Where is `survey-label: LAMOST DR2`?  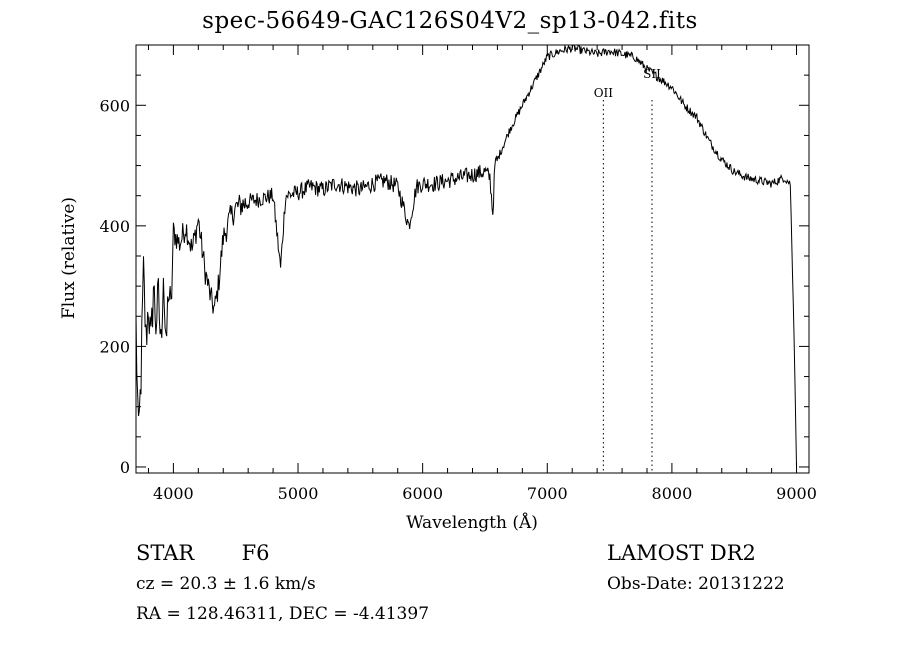
survey-label: LAMOST DR2 is located at coordinates (681, 553).